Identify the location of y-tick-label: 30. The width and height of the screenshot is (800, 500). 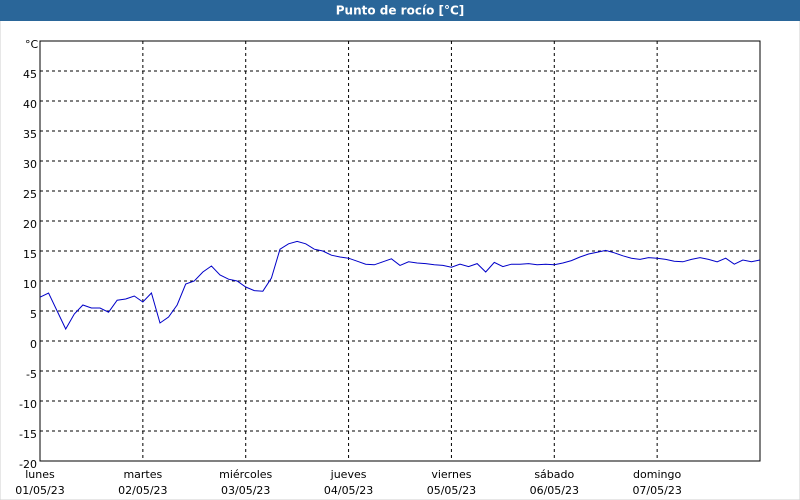
(30, 164).